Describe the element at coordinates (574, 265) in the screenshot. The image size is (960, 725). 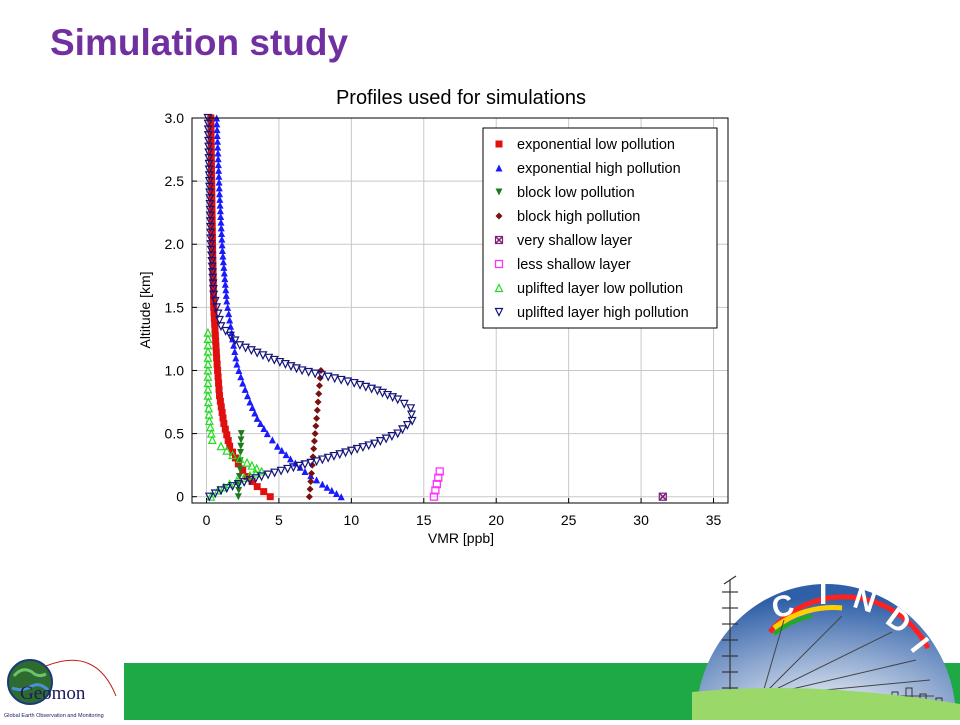
I see `legend-entry: less shallow layer` at that location.